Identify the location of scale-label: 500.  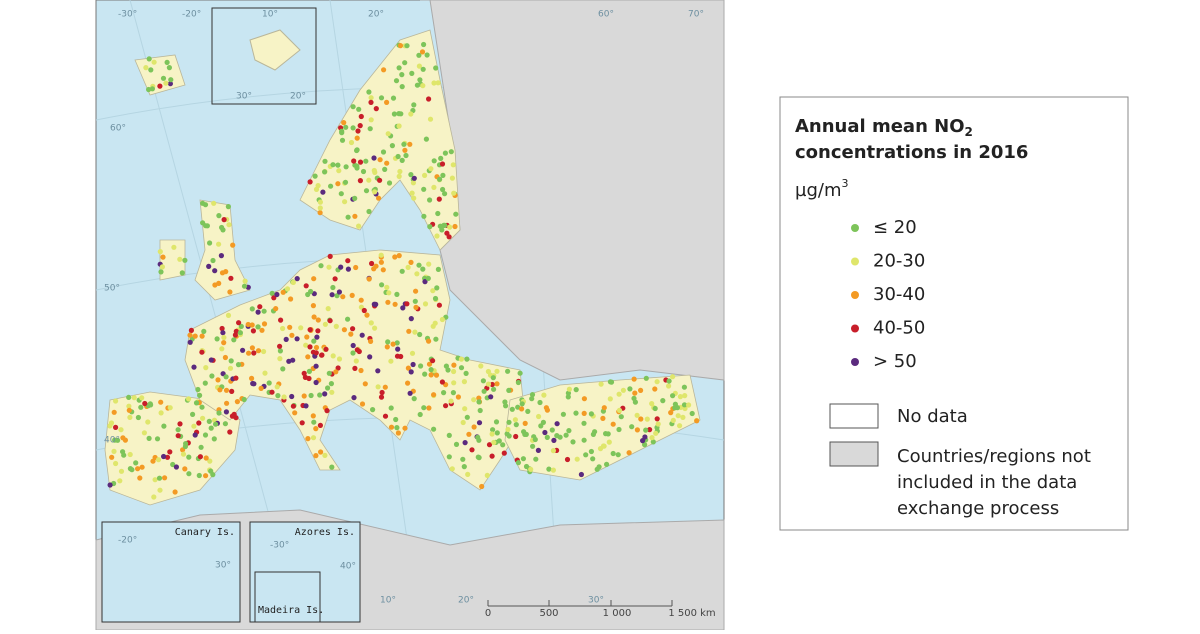
(548, 613).